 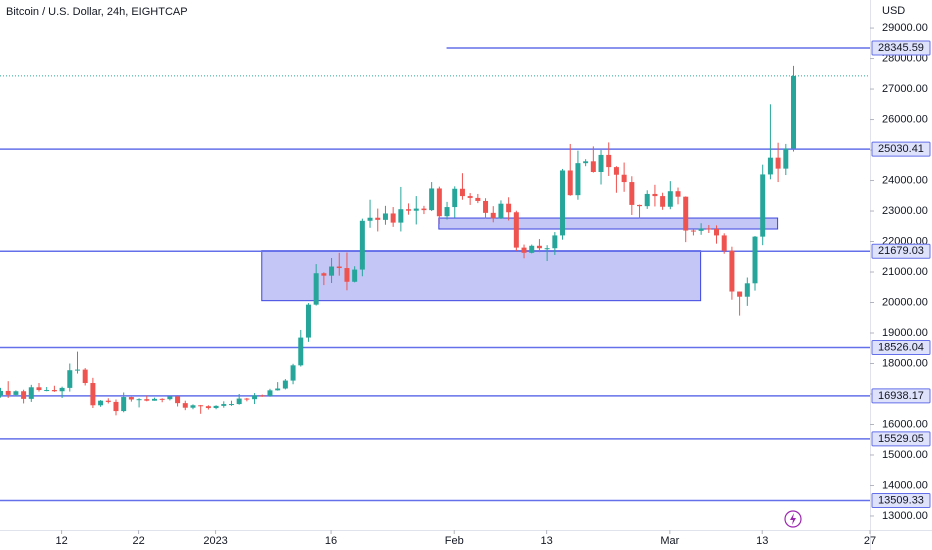 I want to click on y-tick-label: 23000.00, so click(x=905, y=211).